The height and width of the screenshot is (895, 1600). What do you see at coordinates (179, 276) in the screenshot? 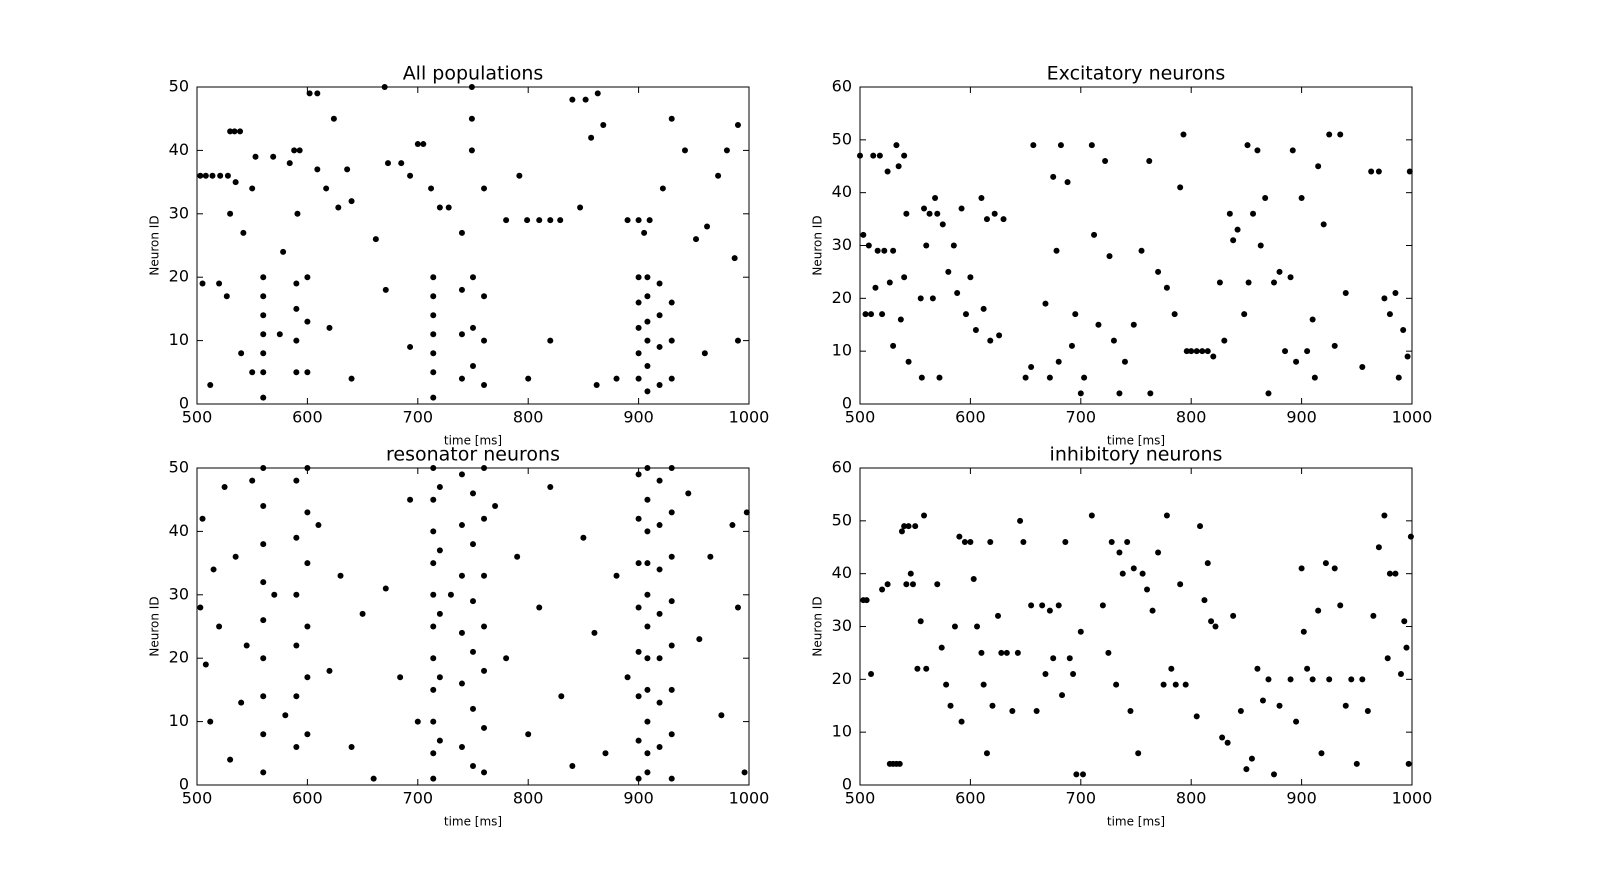
I see `y-tick-label: 20` at bounding box center [179, 276].